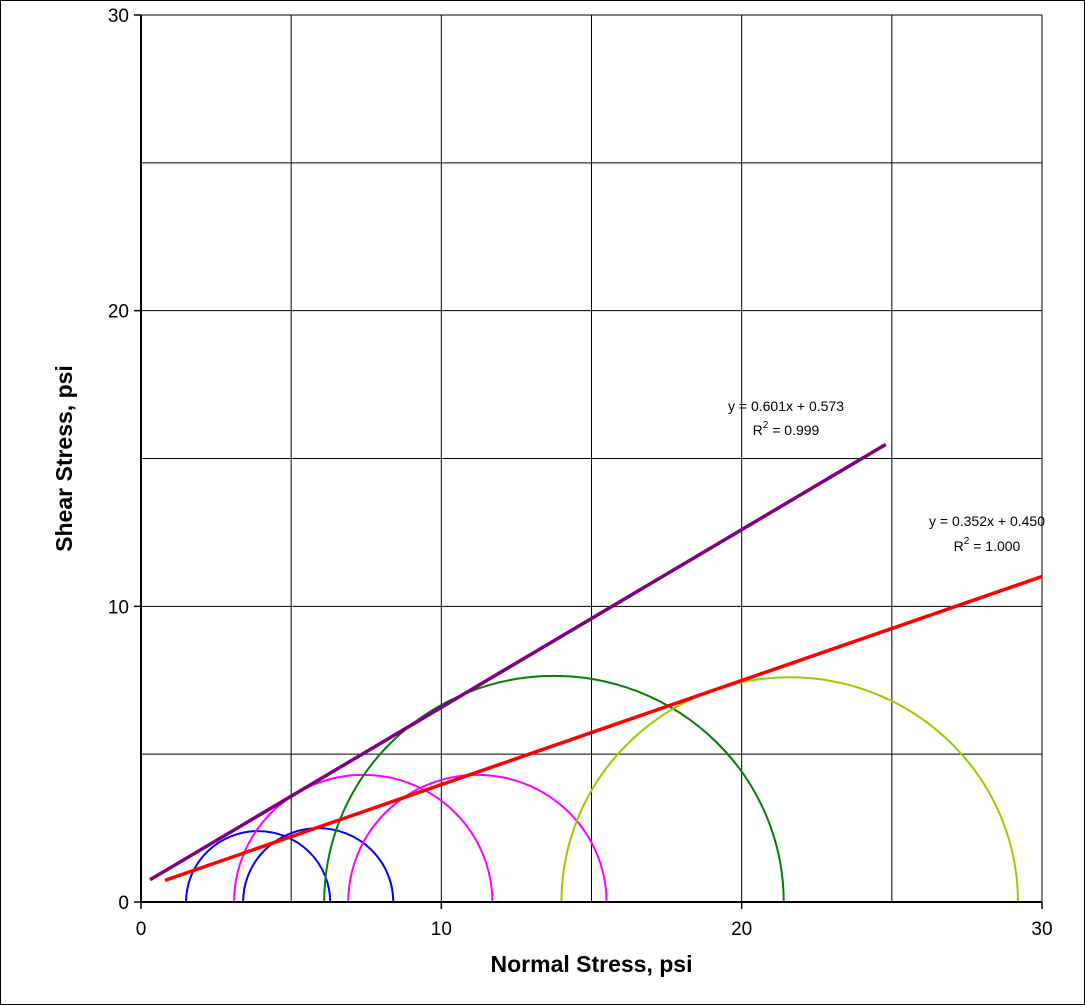 This screenshot has width=1085, height=1005. Describe the element at coordinates (123, 903) in the screenshot. I see `y-tick-label: 0` at that location.